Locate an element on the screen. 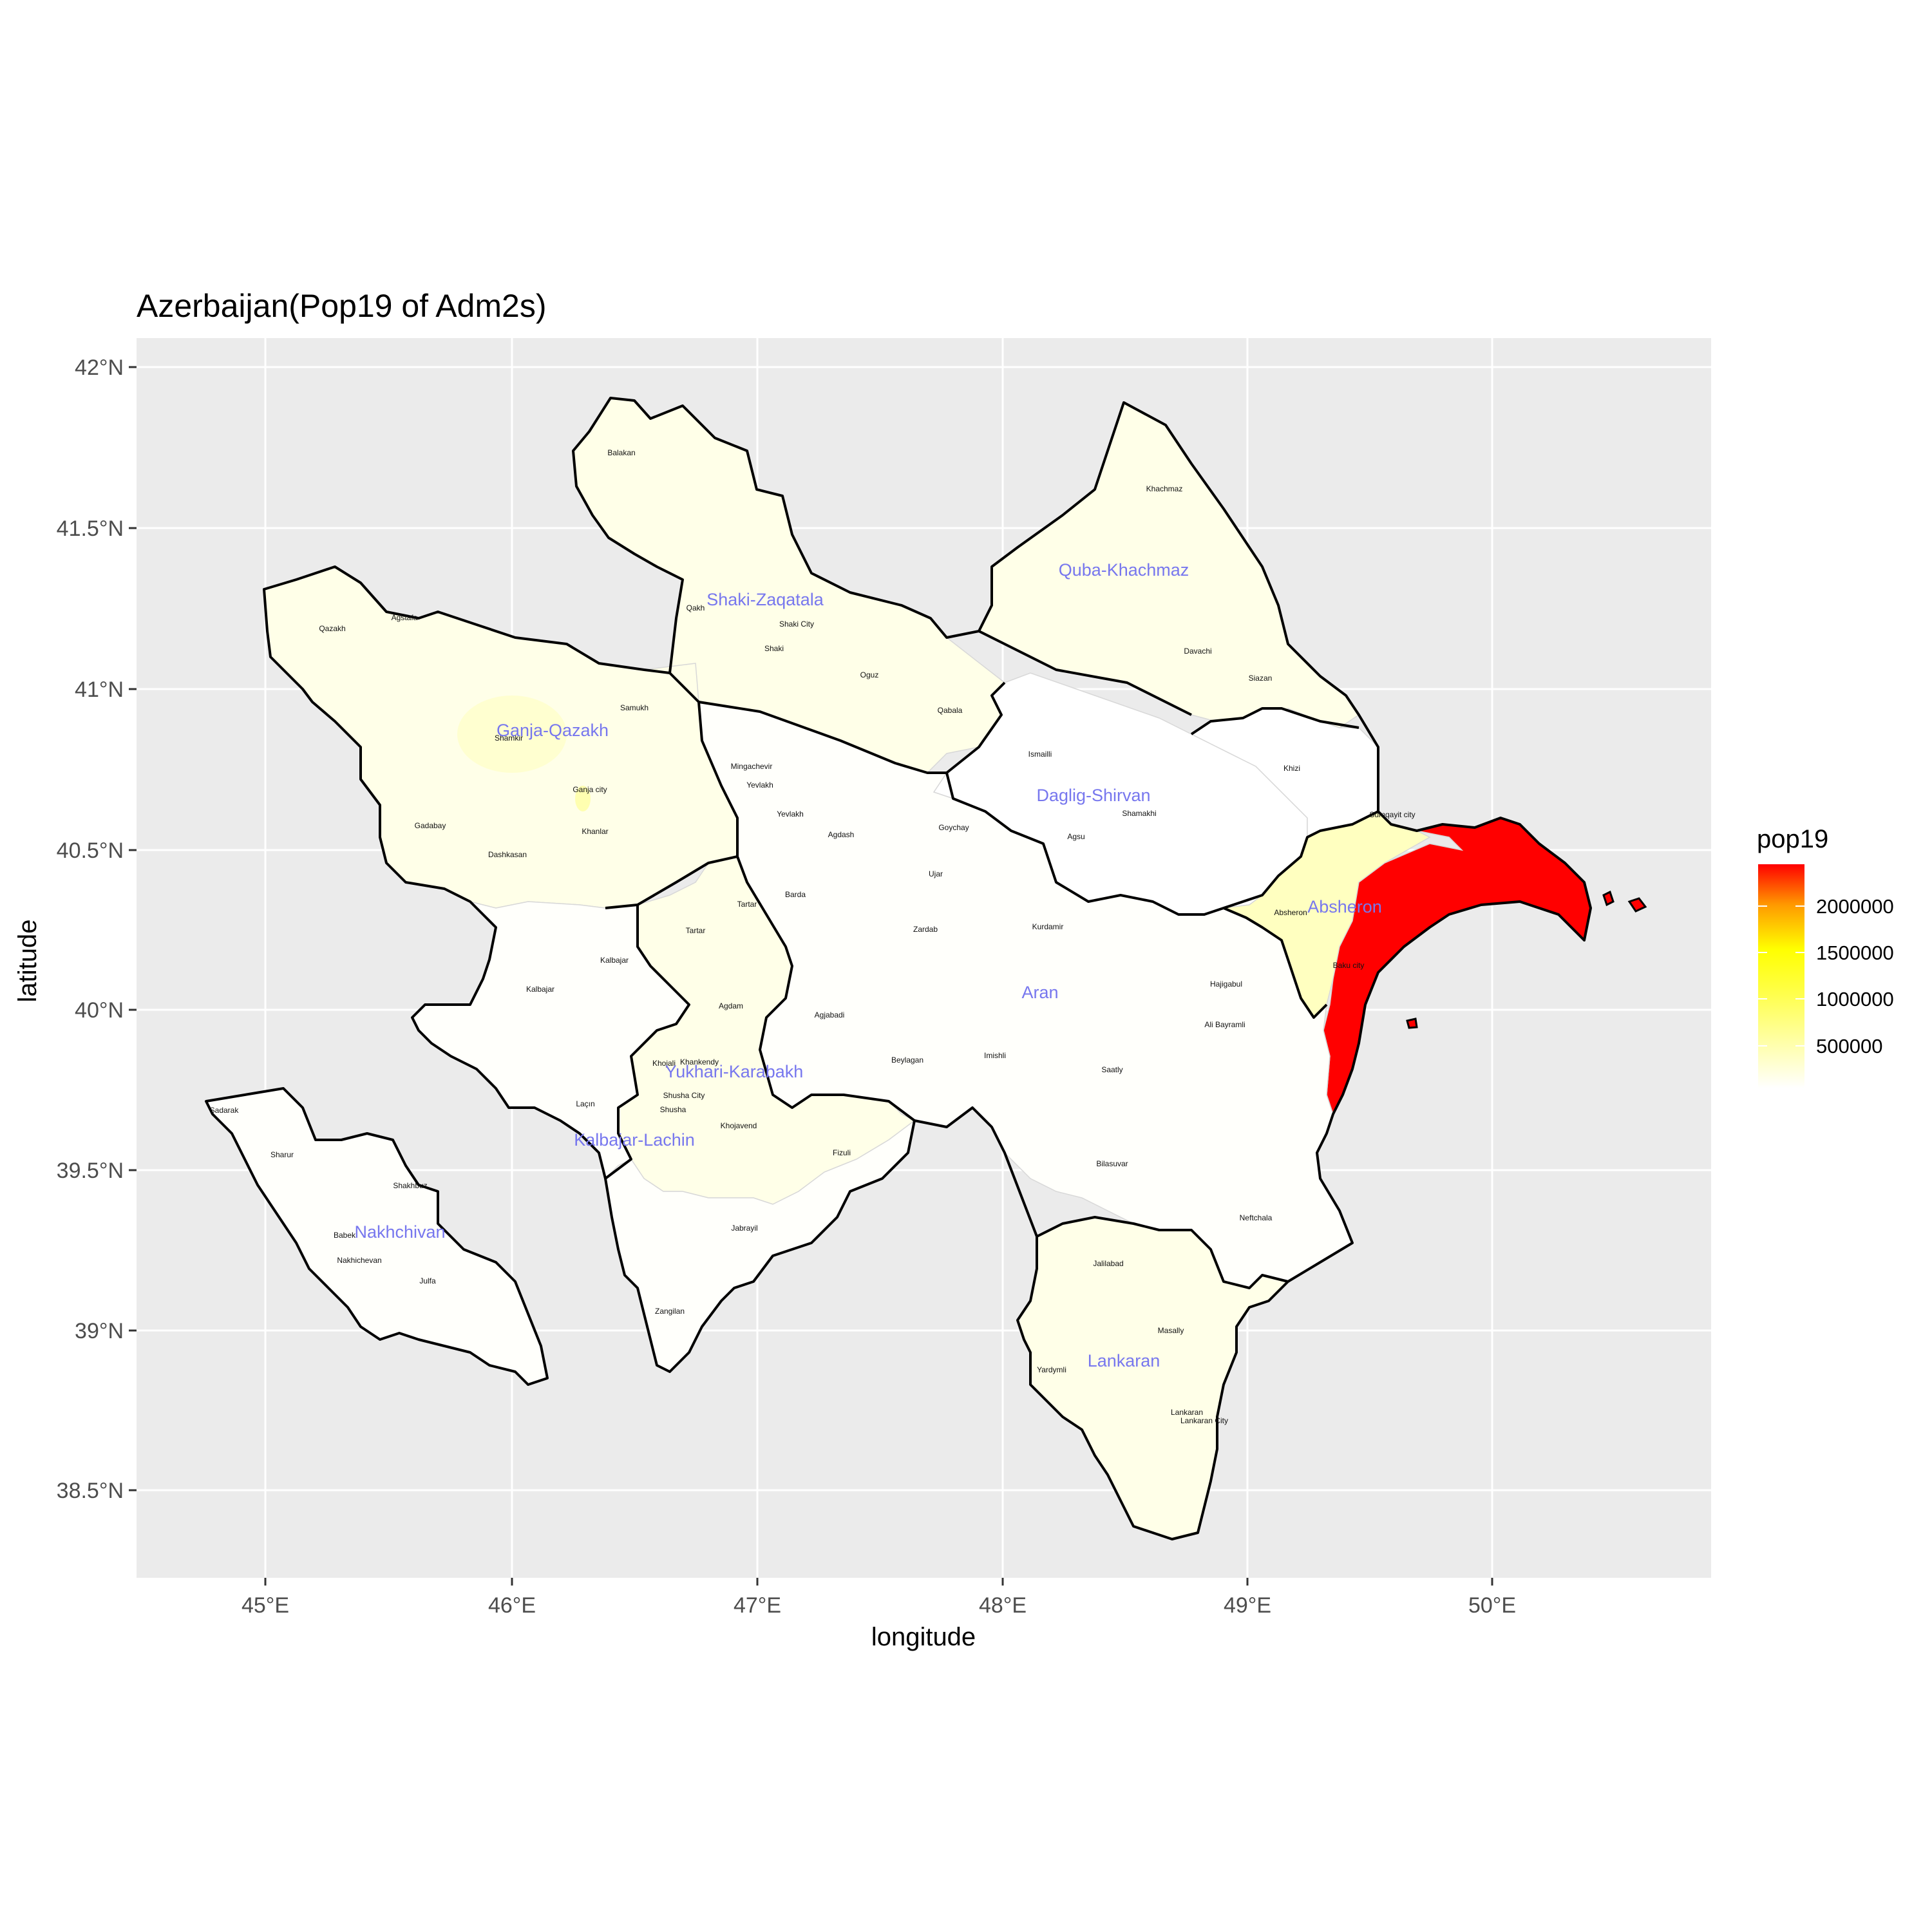 The width and height of the screenshot is (1932, 1932). adm2-label: Laçın is located at coordinates (585, 1103).